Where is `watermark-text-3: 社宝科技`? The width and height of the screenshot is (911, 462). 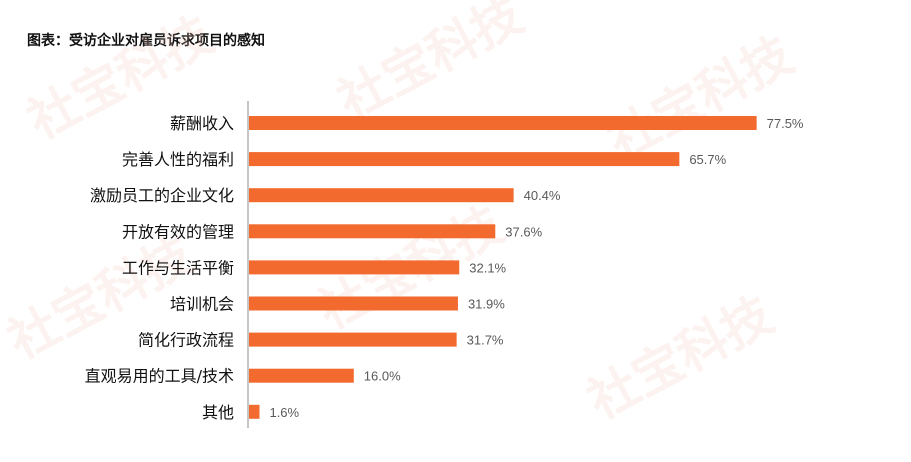
watermark-text-3: 社宝科技 is located at coordinates (700, 97).